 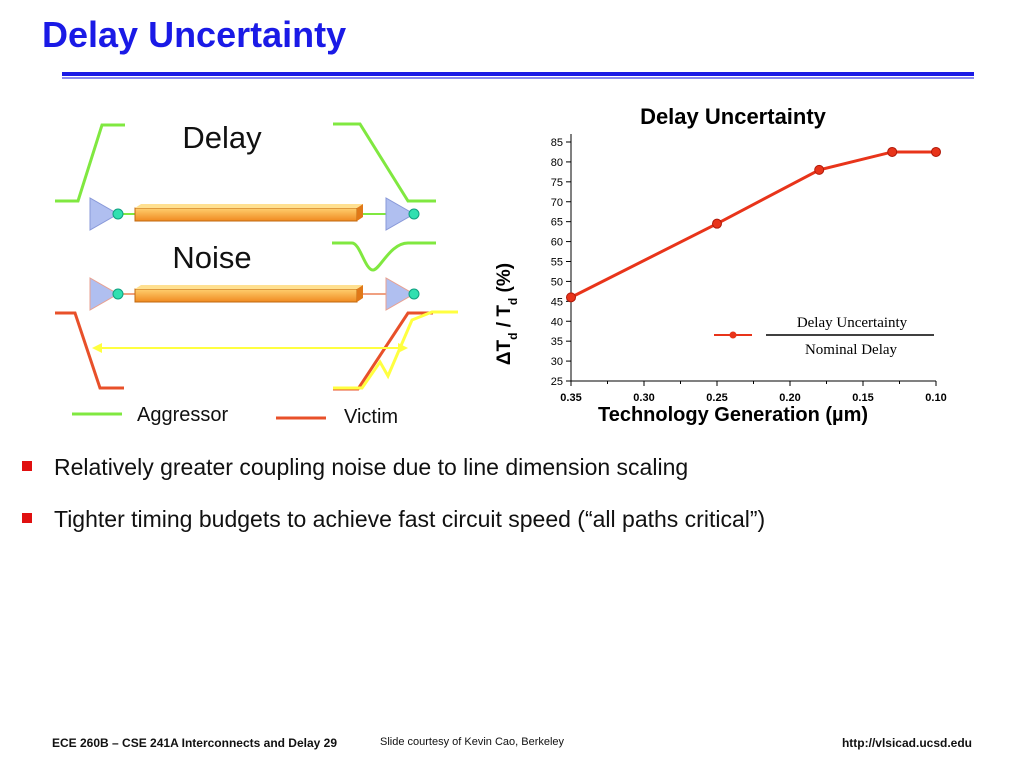 I want to click on coupled-waveform, so click(x=395, y=350).